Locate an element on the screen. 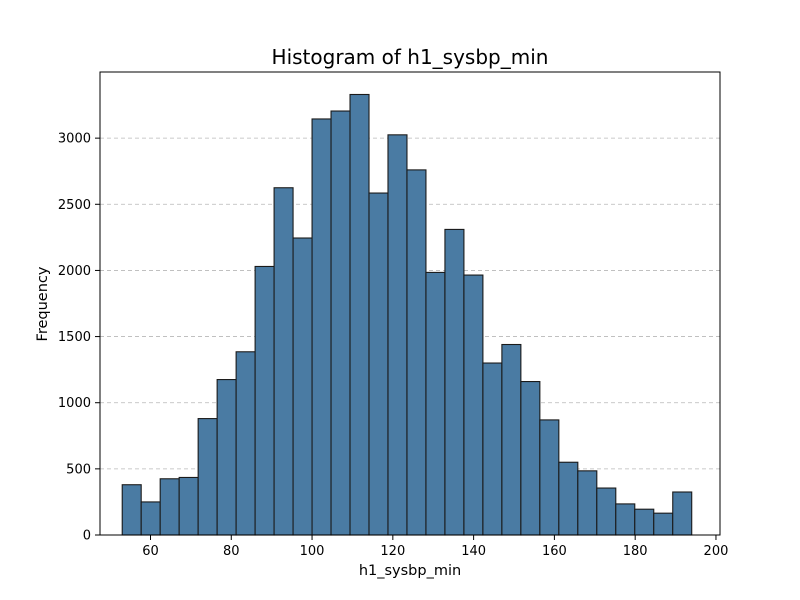  x-axis-label: h1_sysbp_min is located at coordinates (410, 571).